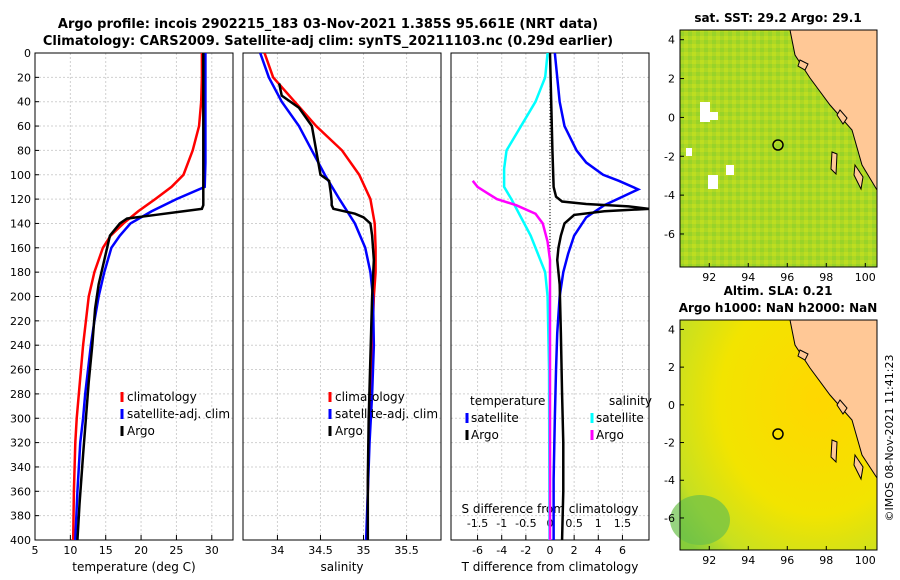  I want to click on y-tick-label: 20, so click(24, 77).